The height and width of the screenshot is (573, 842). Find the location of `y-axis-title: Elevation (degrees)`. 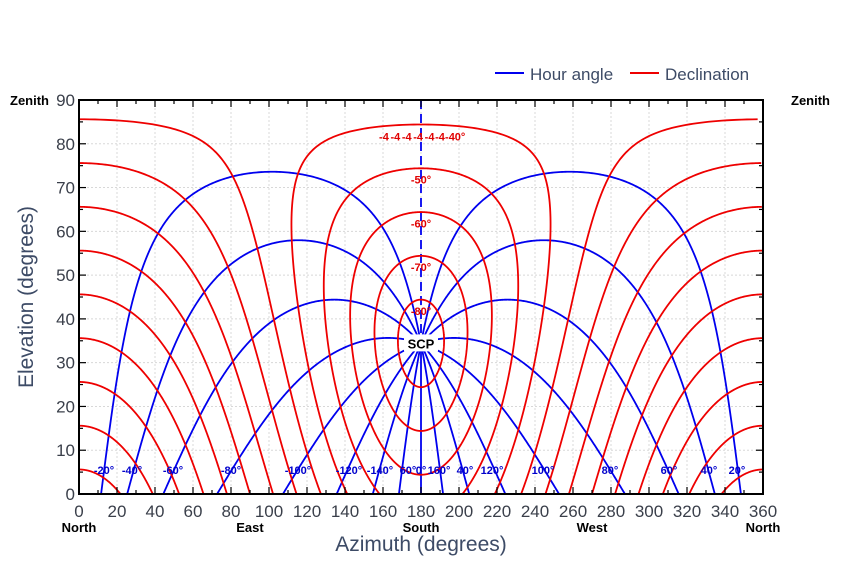

y-axis-title: Elevation (degrees) is located at coordinates (26, 297).